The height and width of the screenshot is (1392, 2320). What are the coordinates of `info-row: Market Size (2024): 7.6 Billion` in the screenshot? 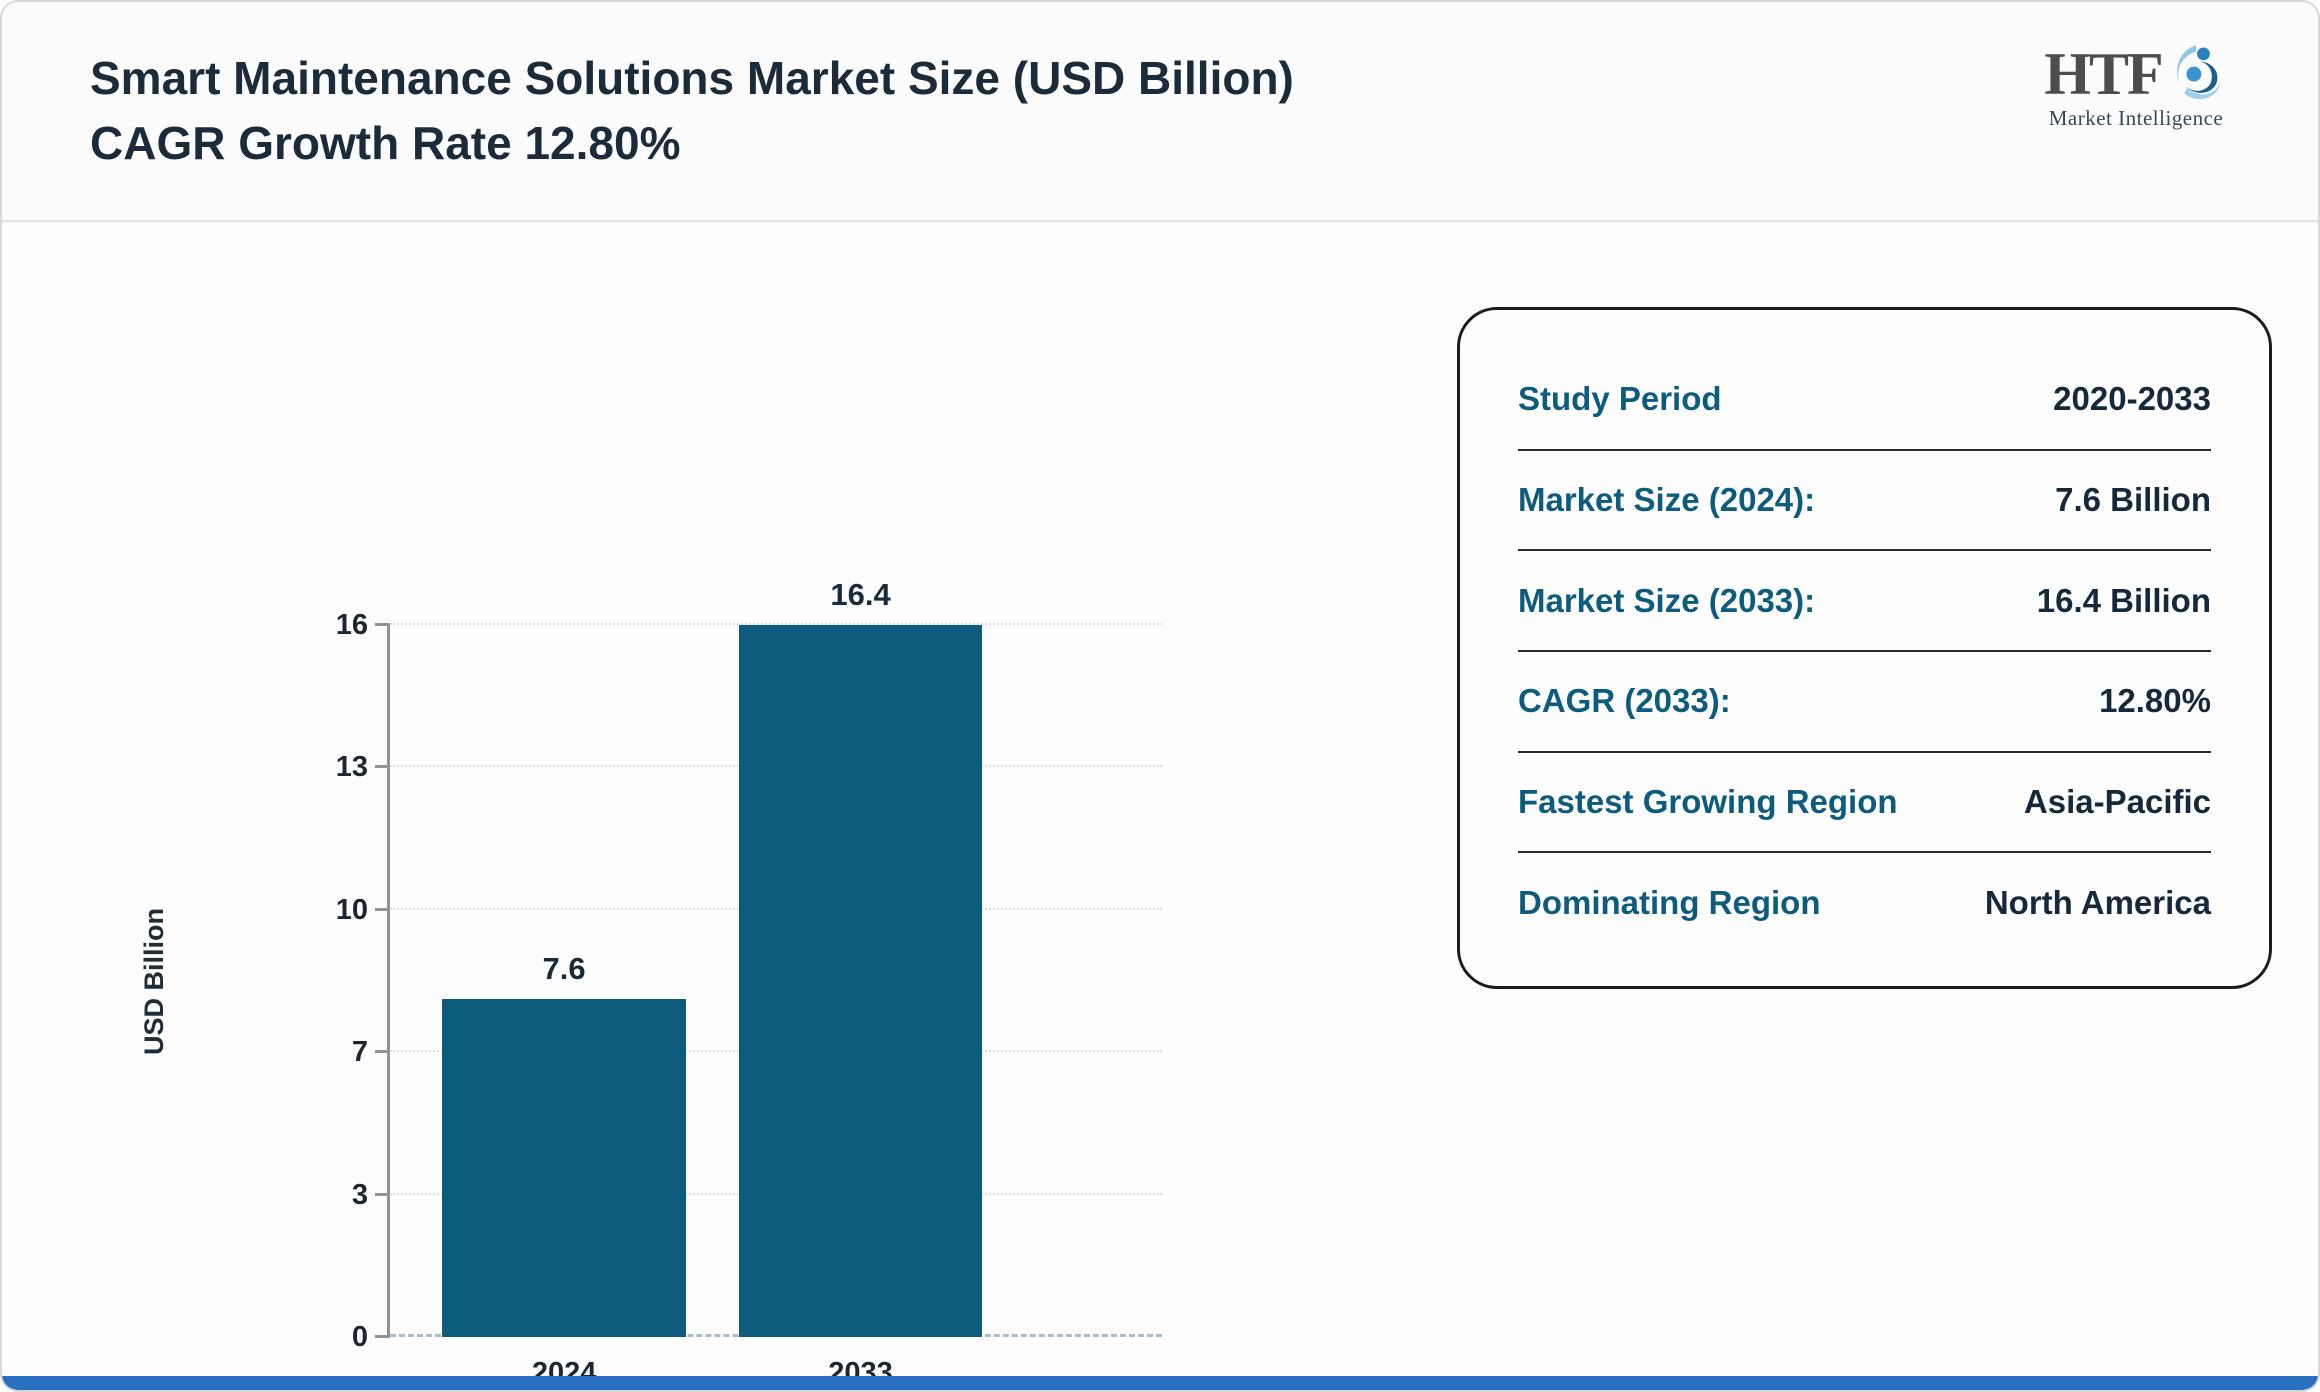 It's located at (1864, 501).